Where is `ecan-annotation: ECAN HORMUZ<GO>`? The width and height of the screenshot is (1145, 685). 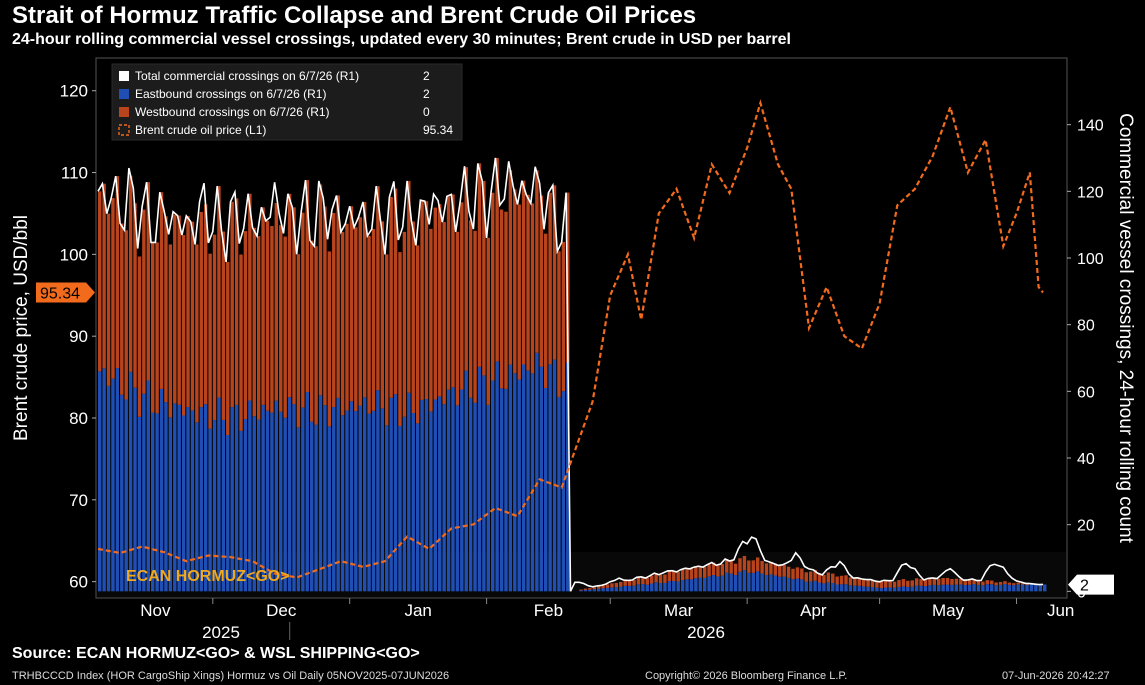 ecan-annotation: ECAN HORMUZ<GO> is located at coordinates (208, 576).